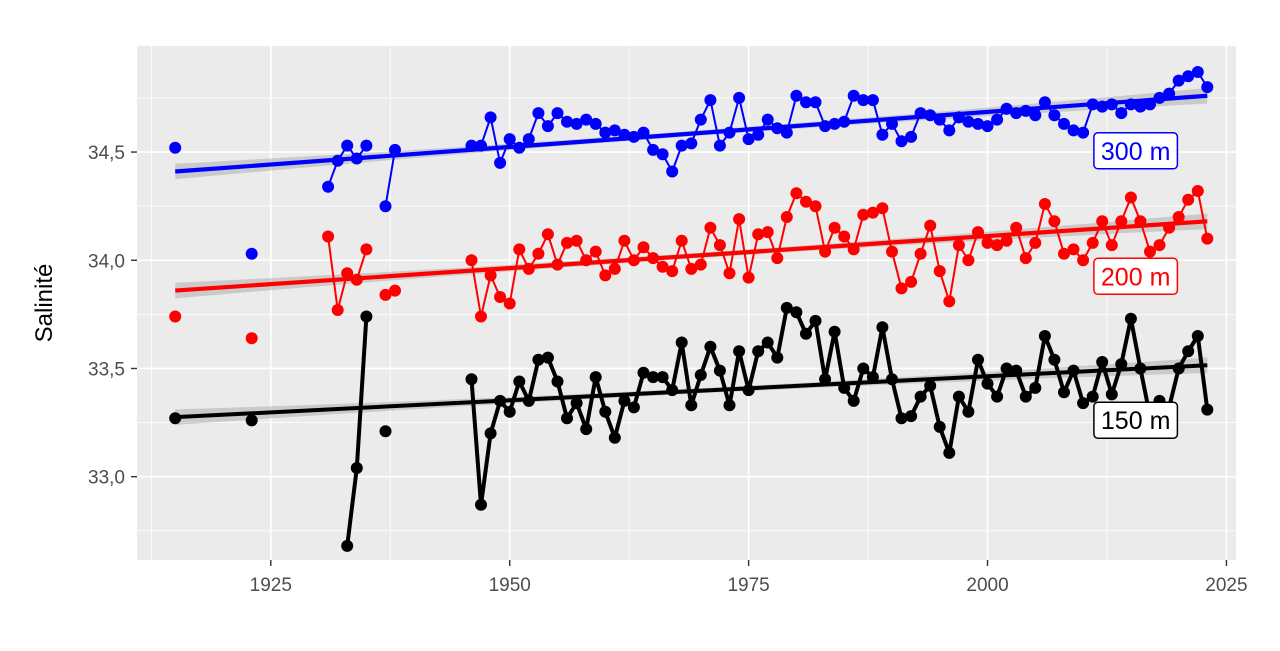  What do you see at coordinates (1136, 420) in the screenshot?
I see `series-label-box` at bounding box center [1136, 420].